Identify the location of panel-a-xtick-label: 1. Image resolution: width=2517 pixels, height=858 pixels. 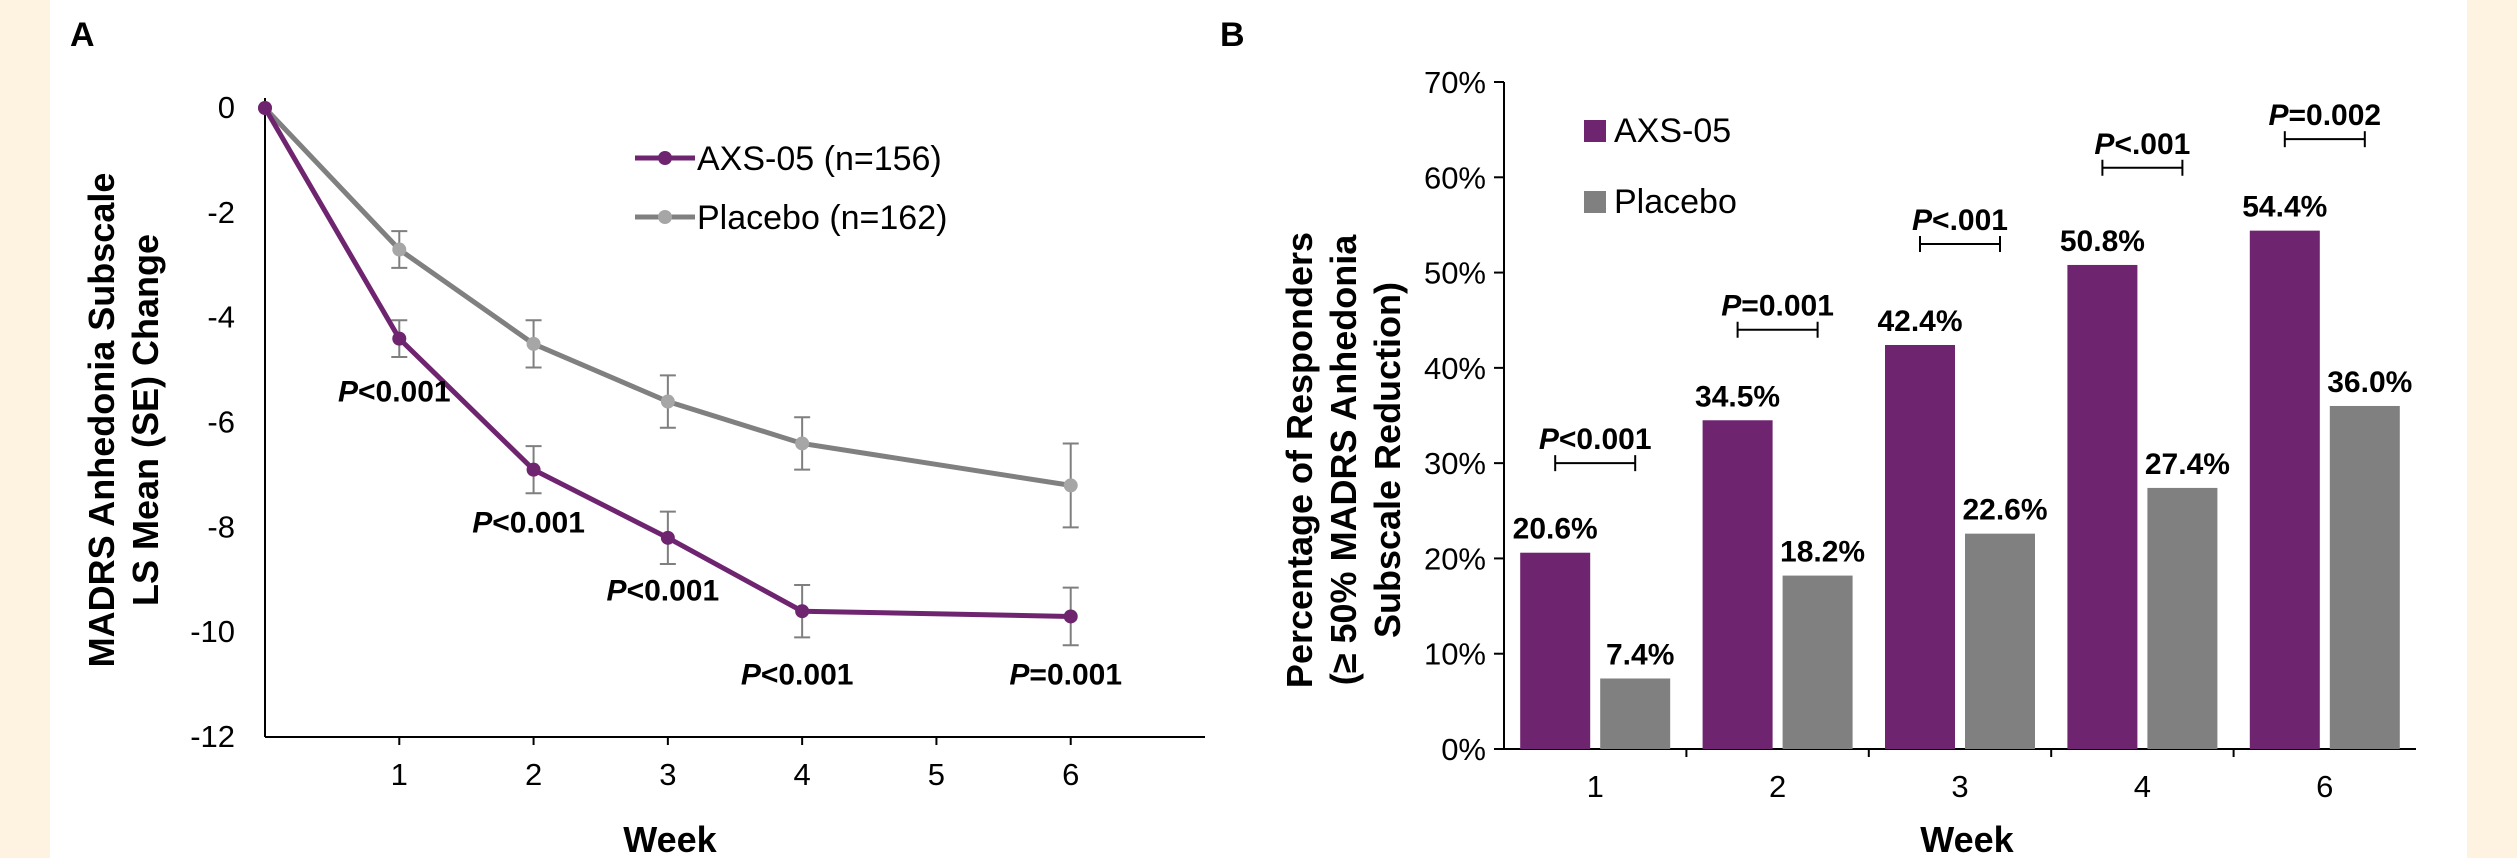
(399, 774).